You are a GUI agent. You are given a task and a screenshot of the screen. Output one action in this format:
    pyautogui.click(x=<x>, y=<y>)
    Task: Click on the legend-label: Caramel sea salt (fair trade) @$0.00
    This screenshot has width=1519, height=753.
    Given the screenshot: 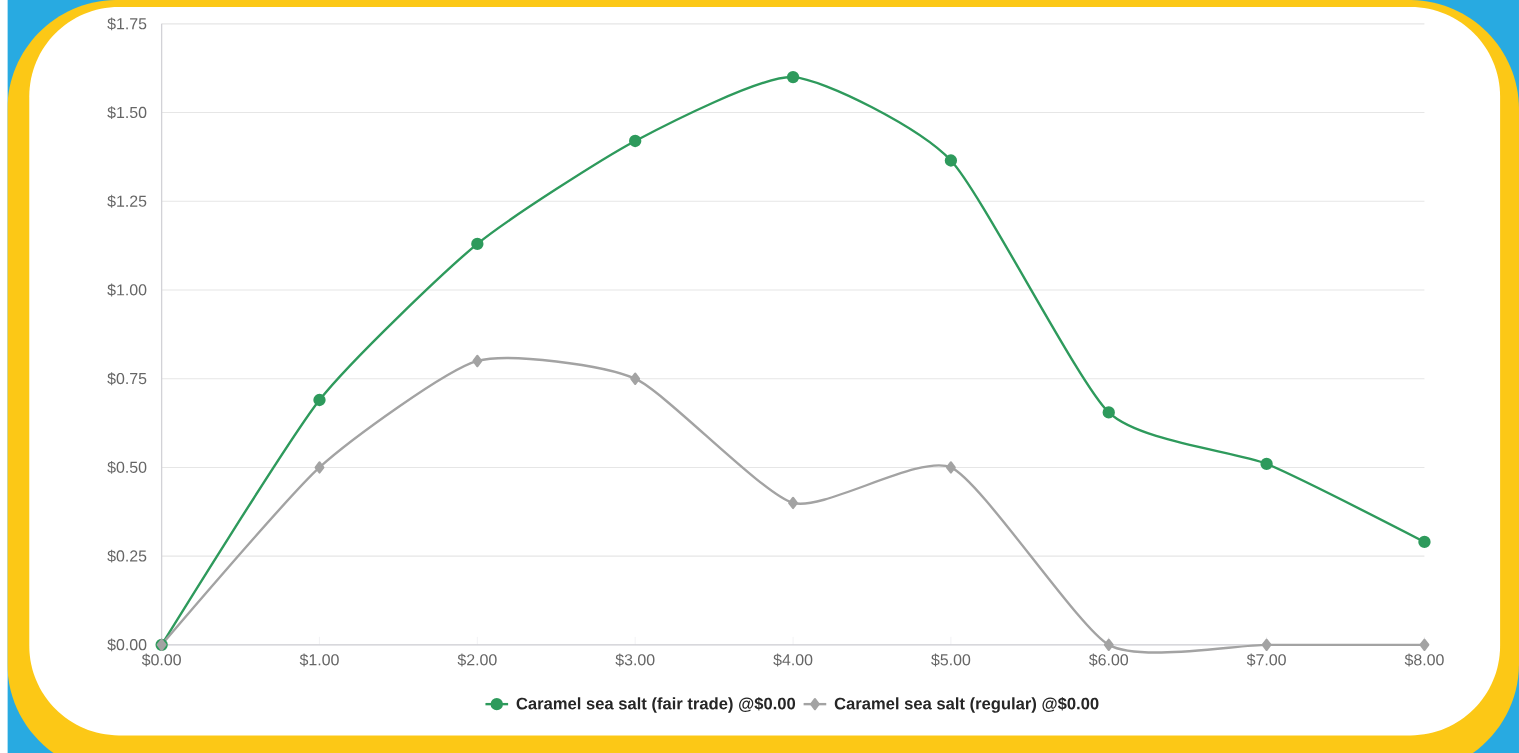 What is the action you would take?
    pyautogui.click(x=656, y=704)
    